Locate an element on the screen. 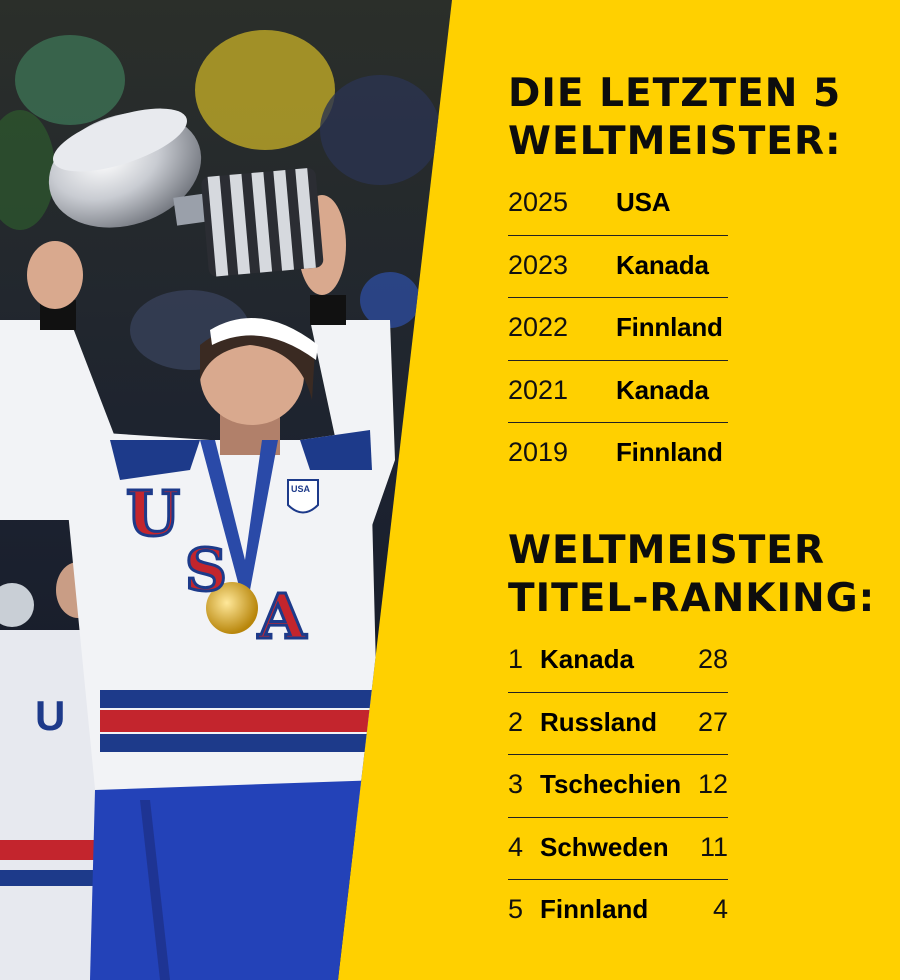 This screenshot has width=900, height=980. ranking-titles: 12 is located at coordinates (712, 784).